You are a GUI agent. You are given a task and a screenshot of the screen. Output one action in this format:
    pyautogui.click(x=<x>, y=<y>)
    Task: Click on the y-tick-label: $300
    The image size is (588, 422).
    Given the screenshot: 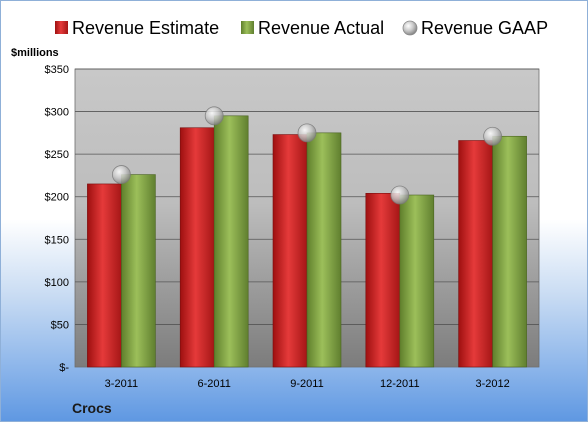 What is the action you would take?
    pyautogui.click(x=57, y=113)
    